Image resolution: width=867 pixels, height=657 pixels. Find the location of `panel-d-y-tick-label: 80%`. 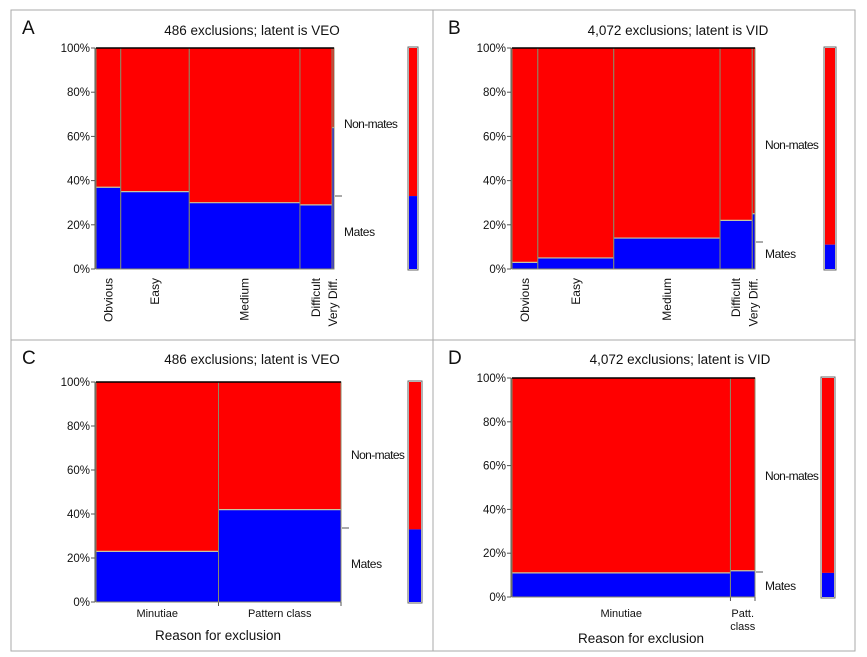

panel-d-y-tick-label: 80% is located at coordinates (494, 423).